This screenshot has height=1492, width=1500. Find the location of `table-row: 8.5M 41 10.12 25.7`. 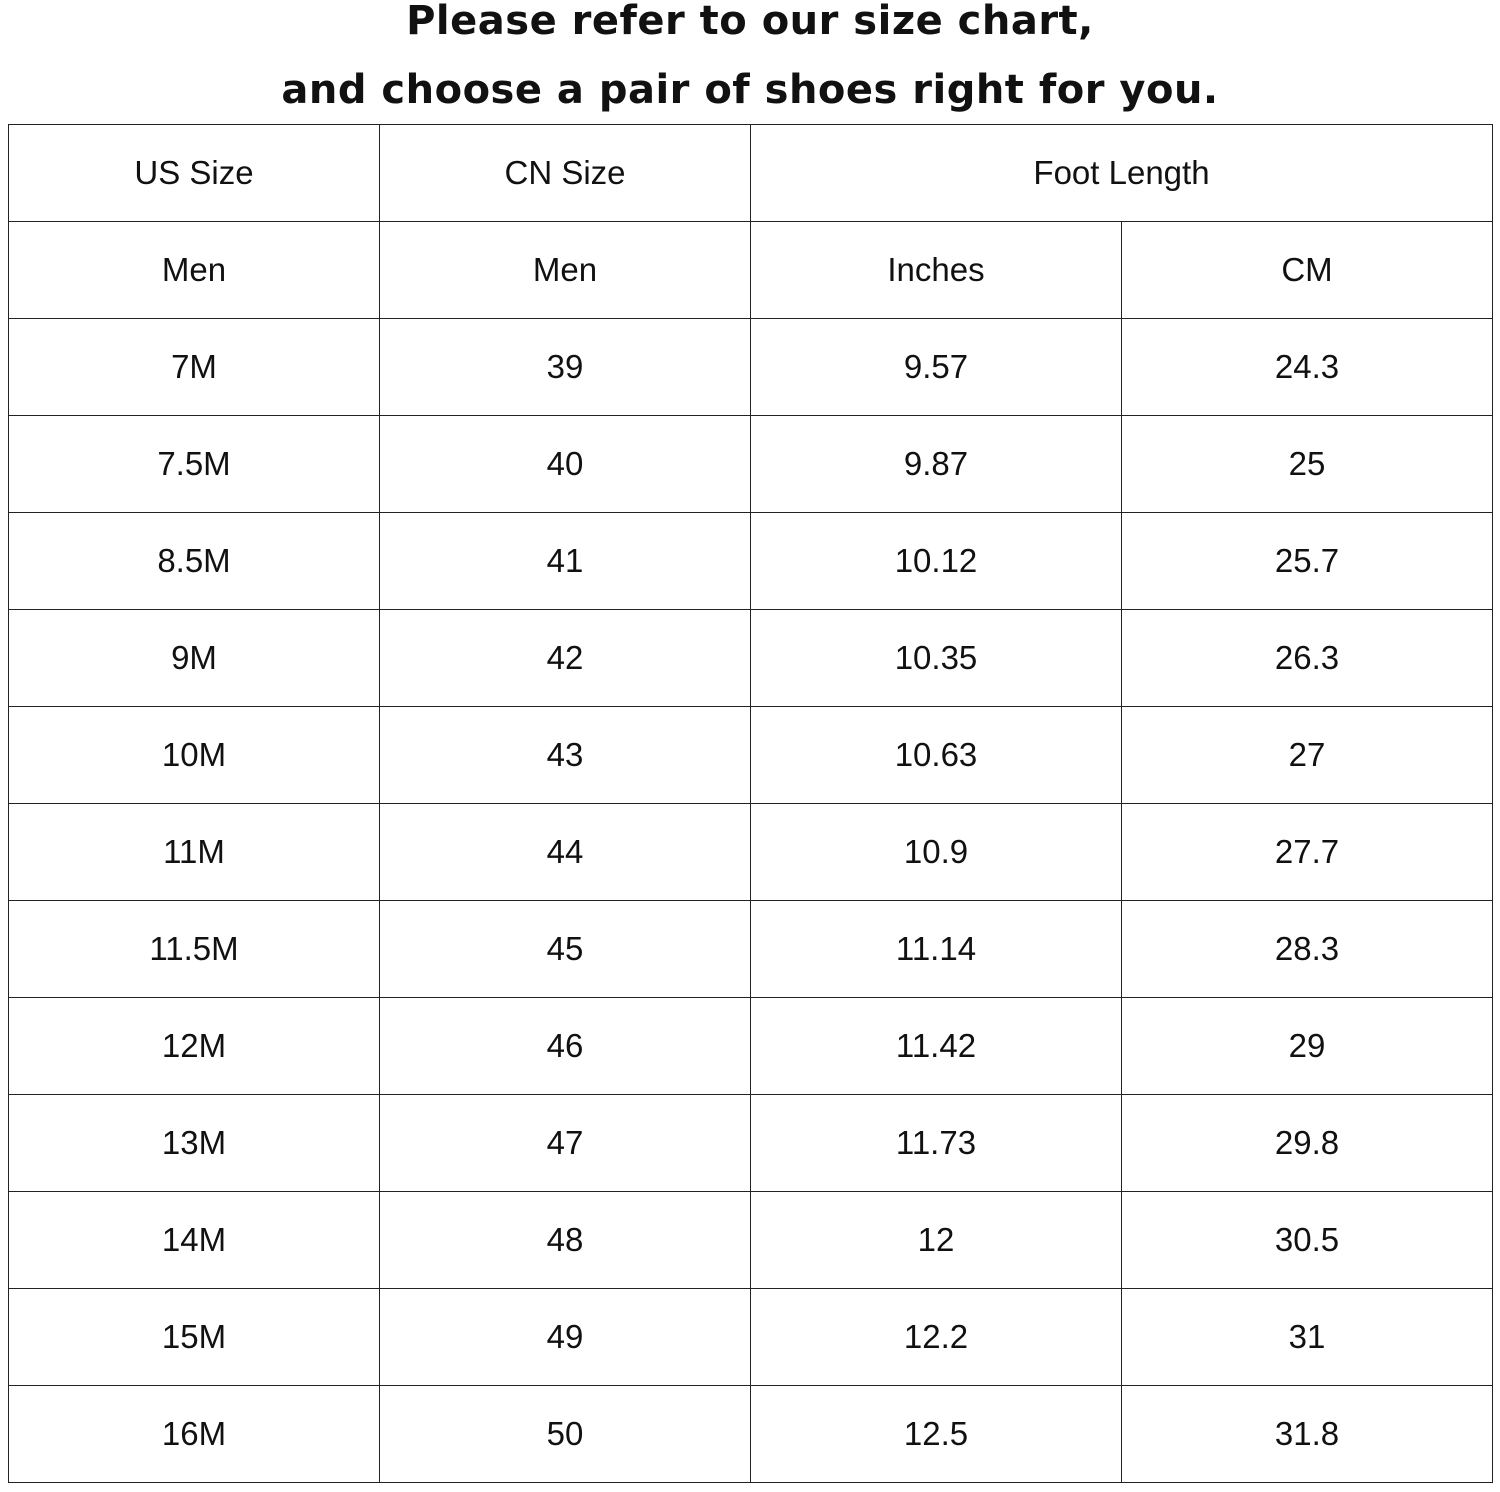

table-row: 8.5M 41 10.12 25.7 is located at coordinates (750, 561).